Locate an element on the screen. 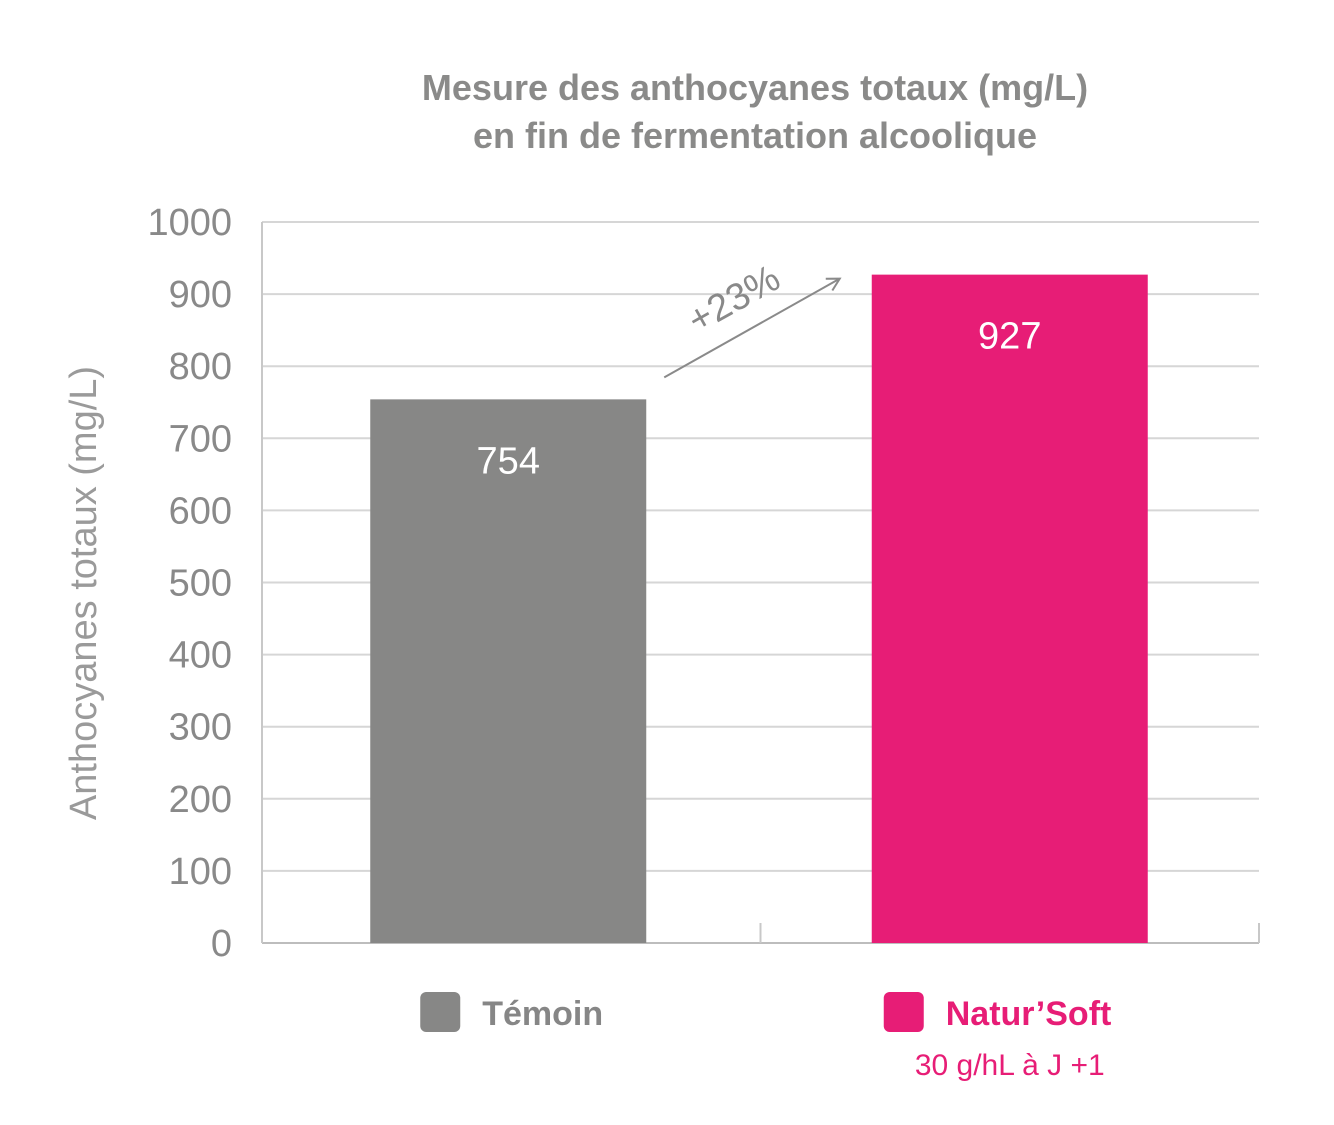 Image resolution: width=1334 pixels, height=1125 pixels. annotation-arrow-line is located at coordinates (752, 328).